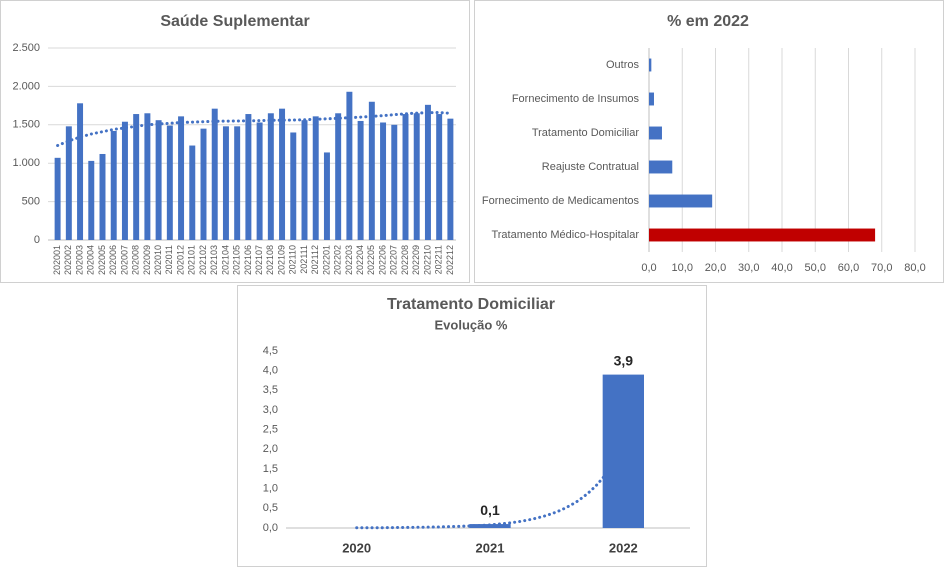  What do you see at coordinates (881, 268) in the screenshot?
I see `x-tick-label: 70,0` at bounding box center [881, 268].